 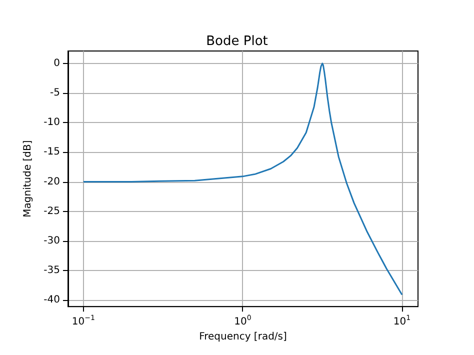 I want to click on y-axis-title: Magnitude [dB], so click(x=28, y=179).